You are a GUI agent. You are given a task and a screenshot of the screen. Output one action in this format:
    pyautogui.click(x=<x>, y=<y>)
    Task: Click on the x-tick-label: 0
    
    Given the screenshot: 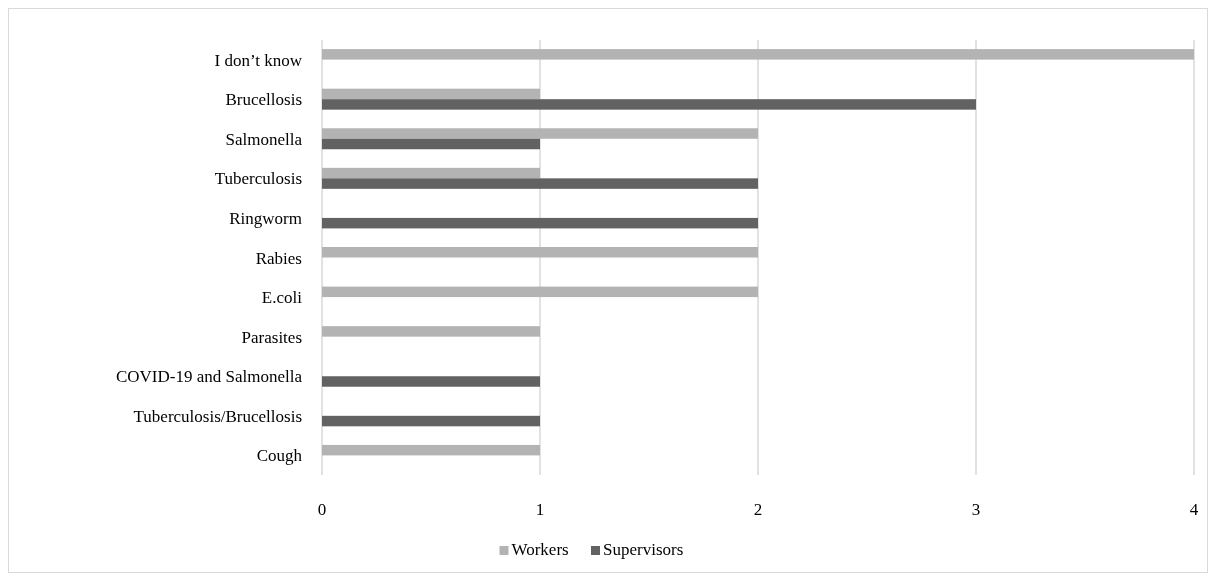 What is the action you would take?
    pyautogui.click(x=322, y=509)
    